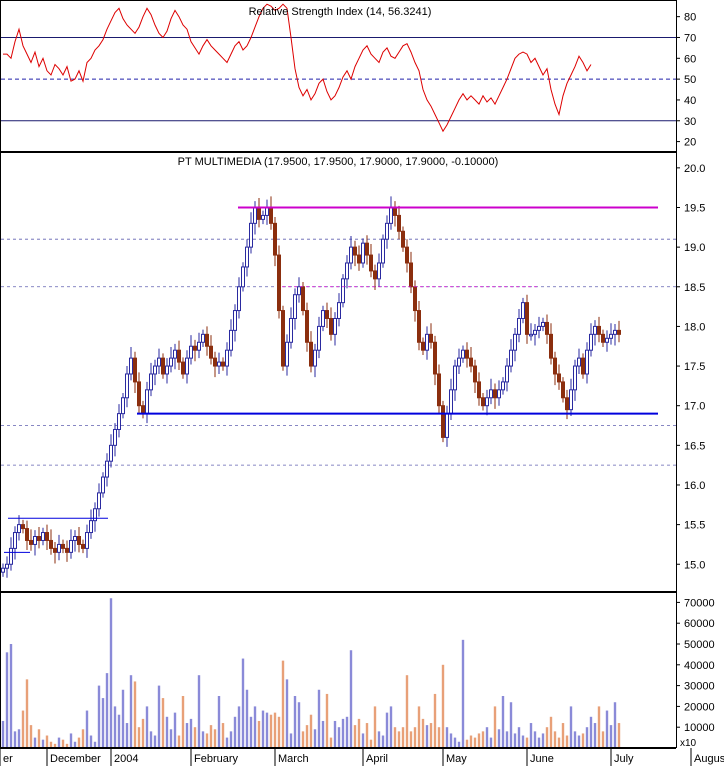  I want to click on price-tick-label: 18.5, so click(694, 288).